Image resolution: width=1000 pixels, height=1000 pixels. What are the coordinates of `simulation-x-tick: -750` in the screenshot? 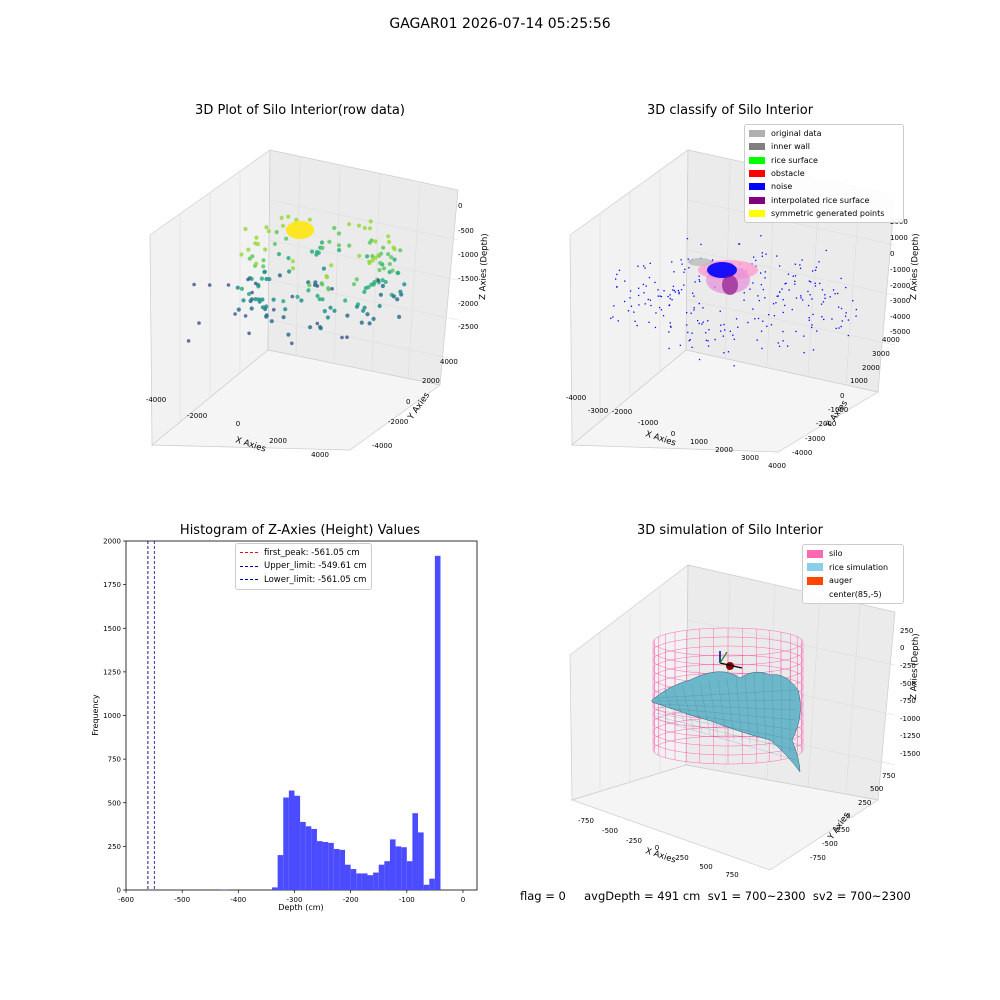 It's located at (586, 821).